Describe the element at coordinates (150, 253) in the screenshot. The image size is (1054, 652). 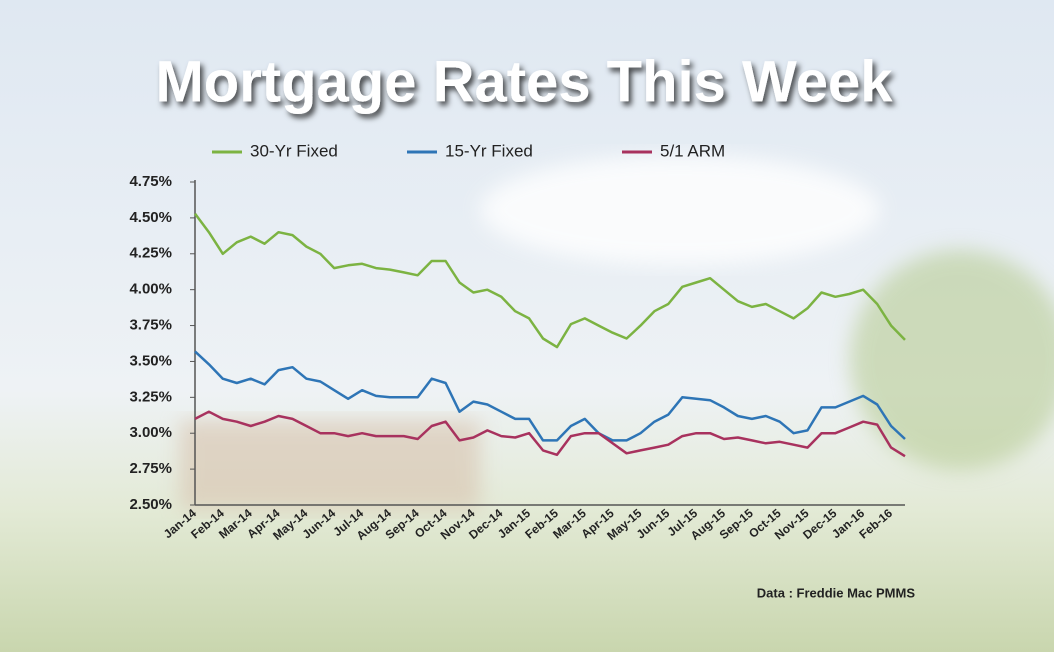
I see `y-tick-label: 4.25%` at that location.